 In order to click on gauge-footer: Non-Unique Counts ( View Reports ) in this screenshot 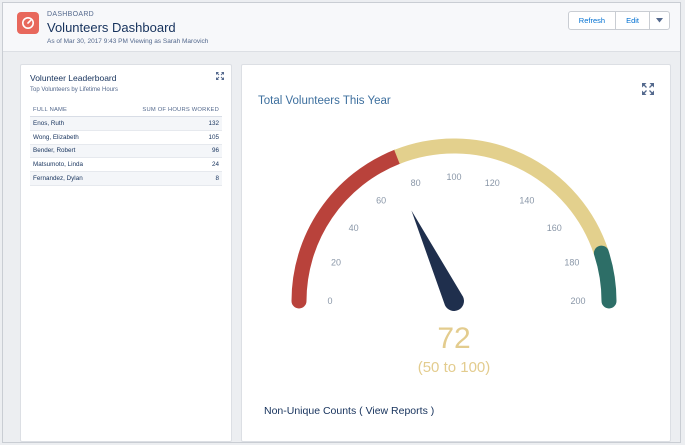, I will do `click(349, 411)`.